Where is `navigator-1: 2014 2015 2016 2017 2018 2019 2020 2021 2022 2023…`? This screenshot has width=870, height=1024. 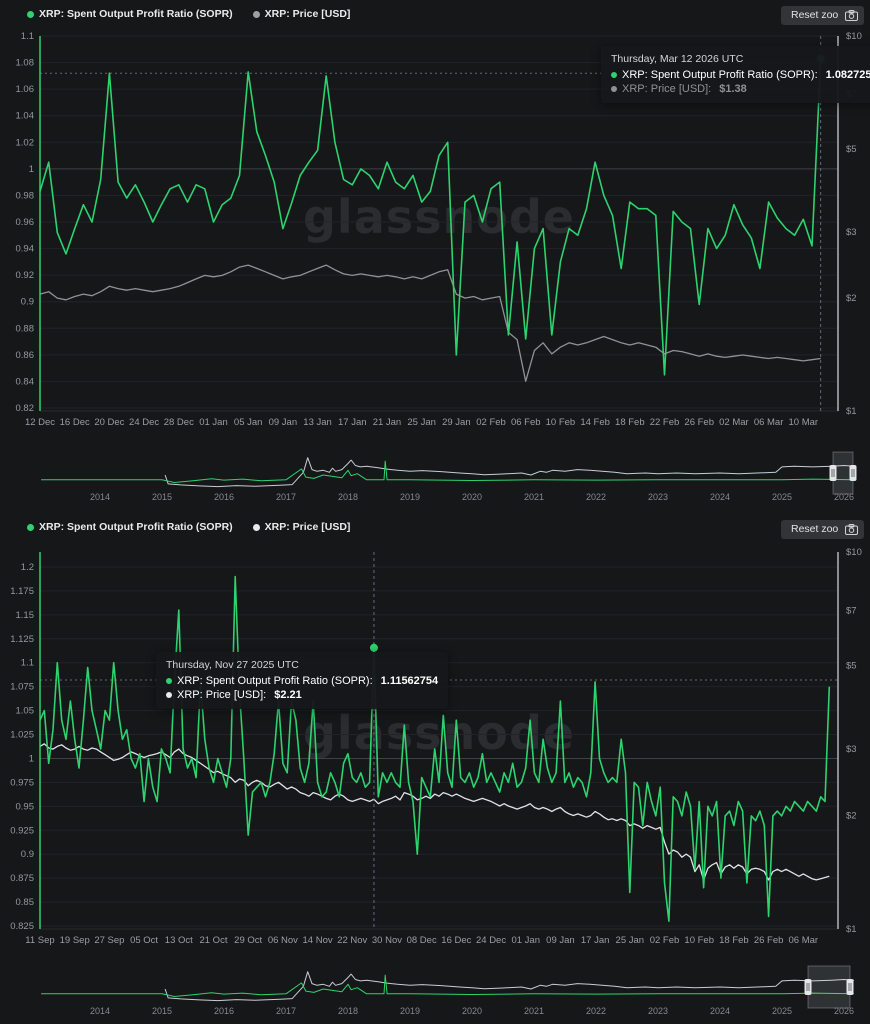
navigator-1: 2014 2015 2016 2017 2018 2019 2020 2021 2022 2023… is located at coordinates (435, 479).